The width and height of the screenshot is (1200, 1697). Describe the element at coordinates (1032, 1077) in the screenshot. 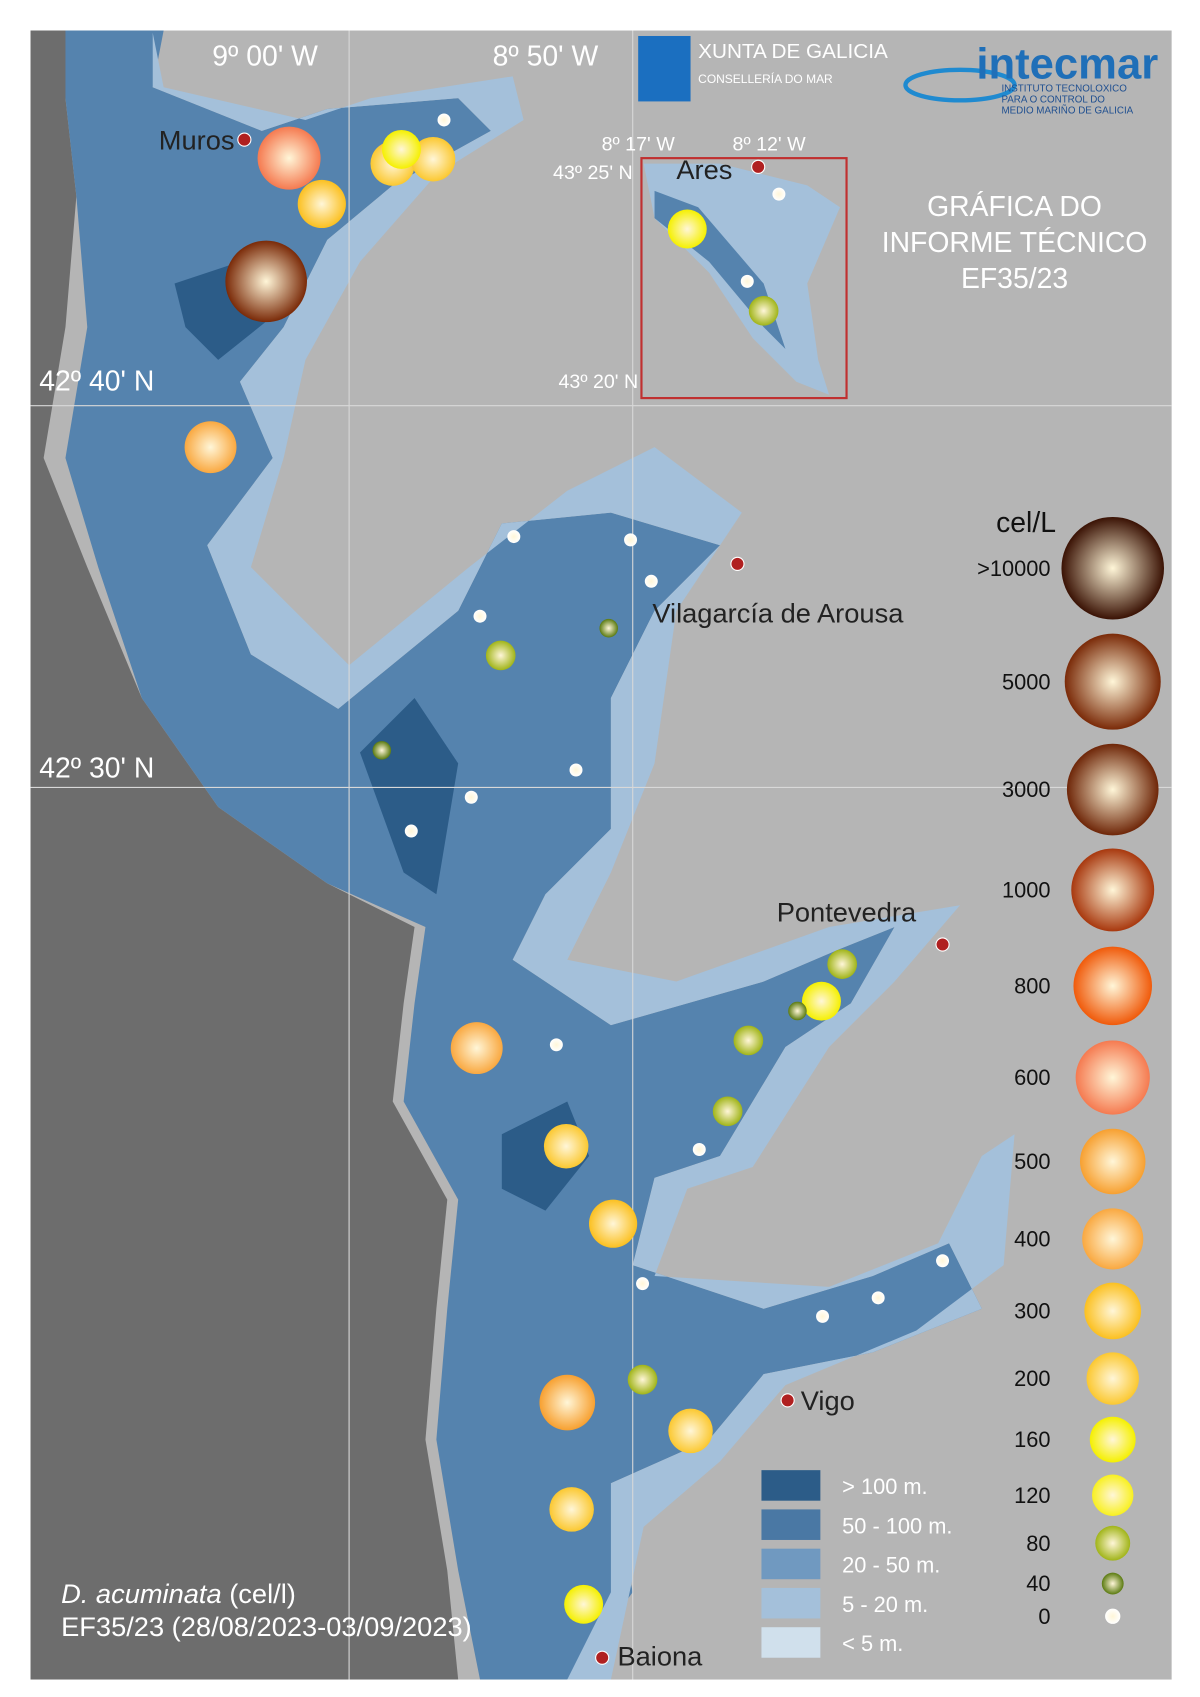

I see `legend-label: 600` at that location.